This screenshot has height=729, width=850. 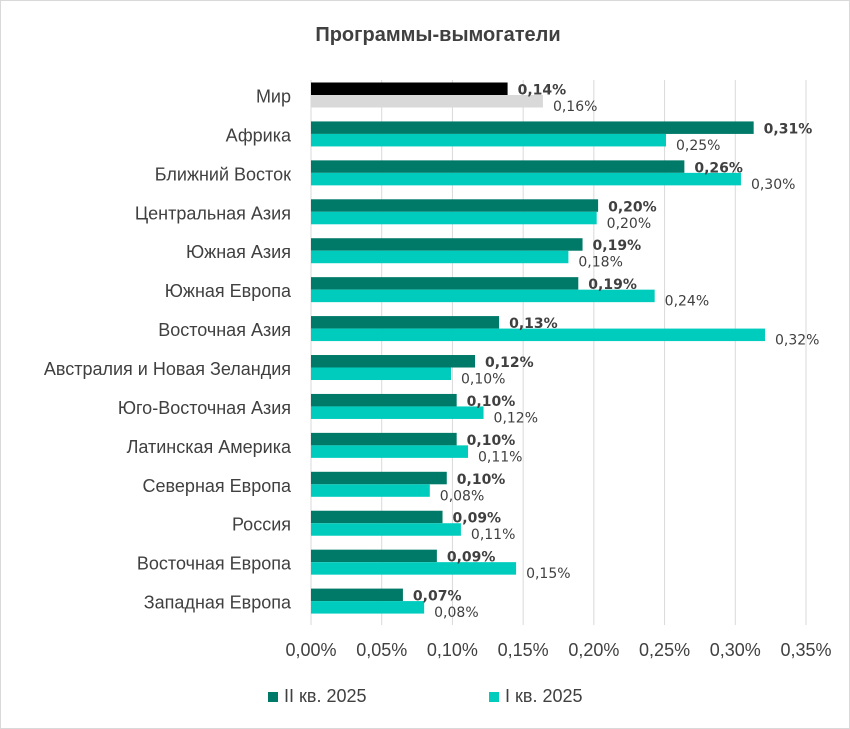 What do you see at coordinates (325, 696) in the screenshot?
I see `legend-label-q2: II кв. 2025` at bounding box center [325, 696].